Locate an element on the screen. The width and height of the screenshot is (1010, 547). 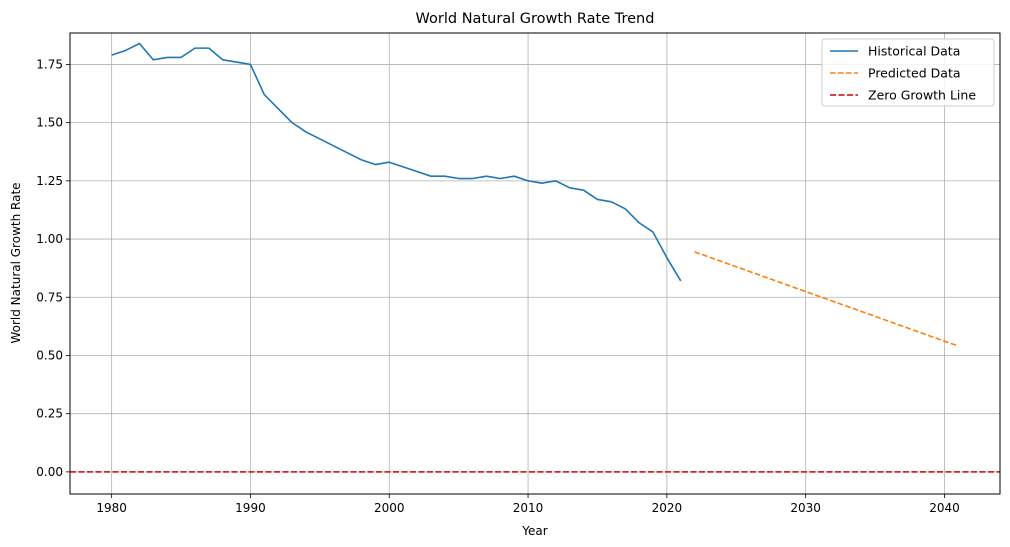
y-axis-label: World Natural Growth Rate is located at coordinates (16, 262).